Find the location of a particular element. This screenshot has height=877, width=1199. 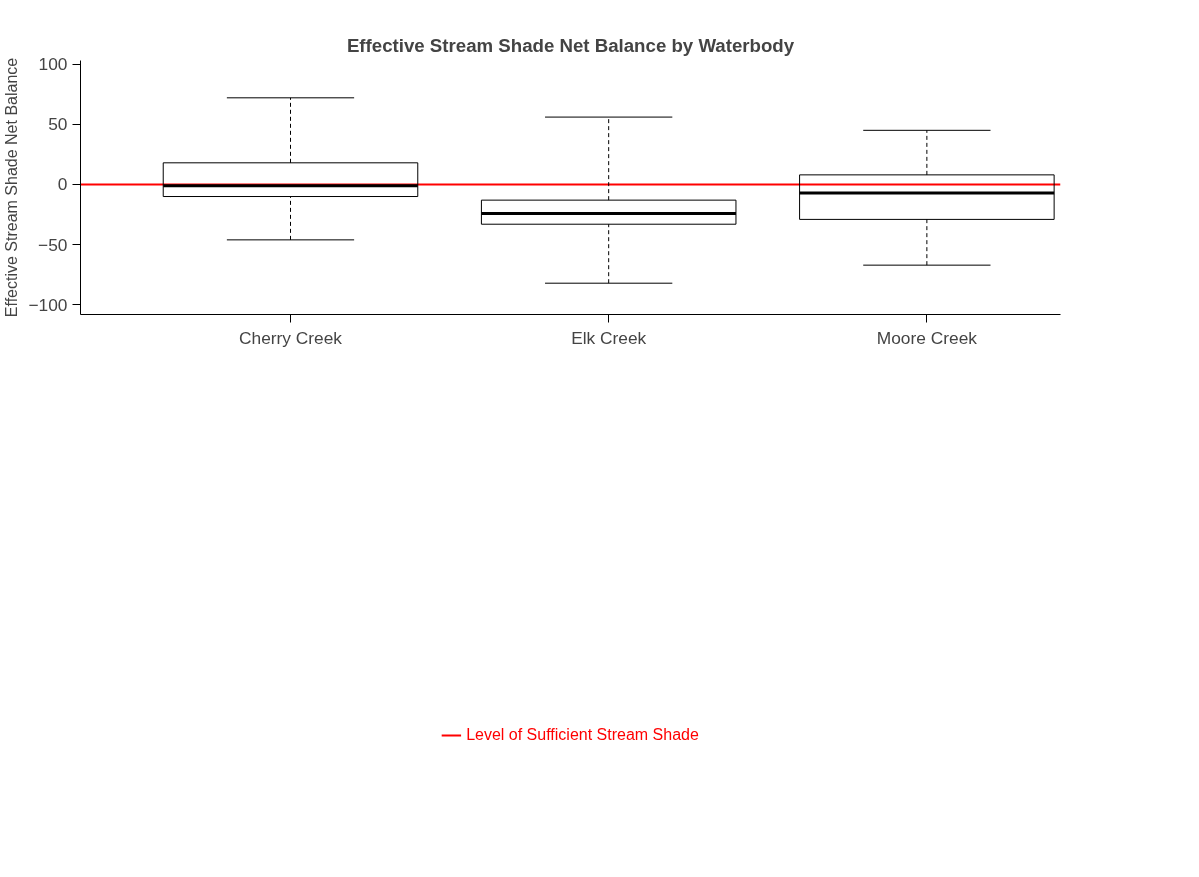

x-tick-label: Cherry Creek is located at coordinates (290, 337).